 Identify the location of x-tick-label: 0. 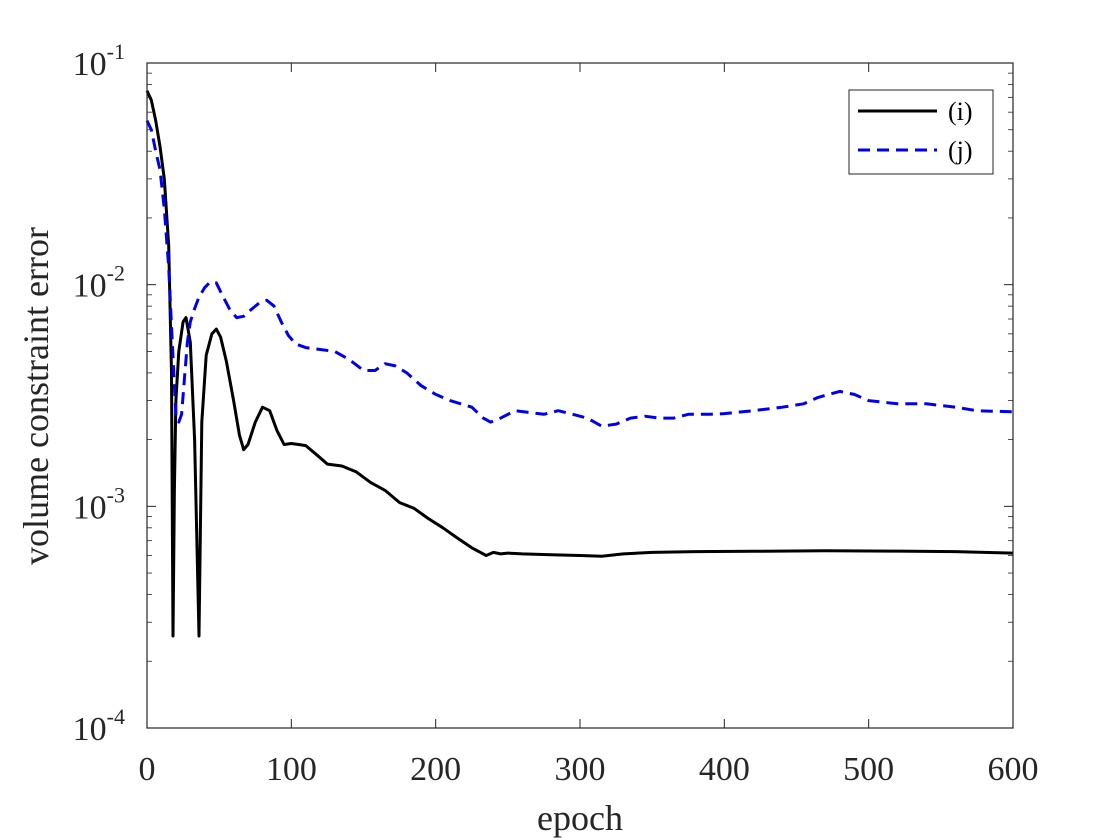
(147, 769).